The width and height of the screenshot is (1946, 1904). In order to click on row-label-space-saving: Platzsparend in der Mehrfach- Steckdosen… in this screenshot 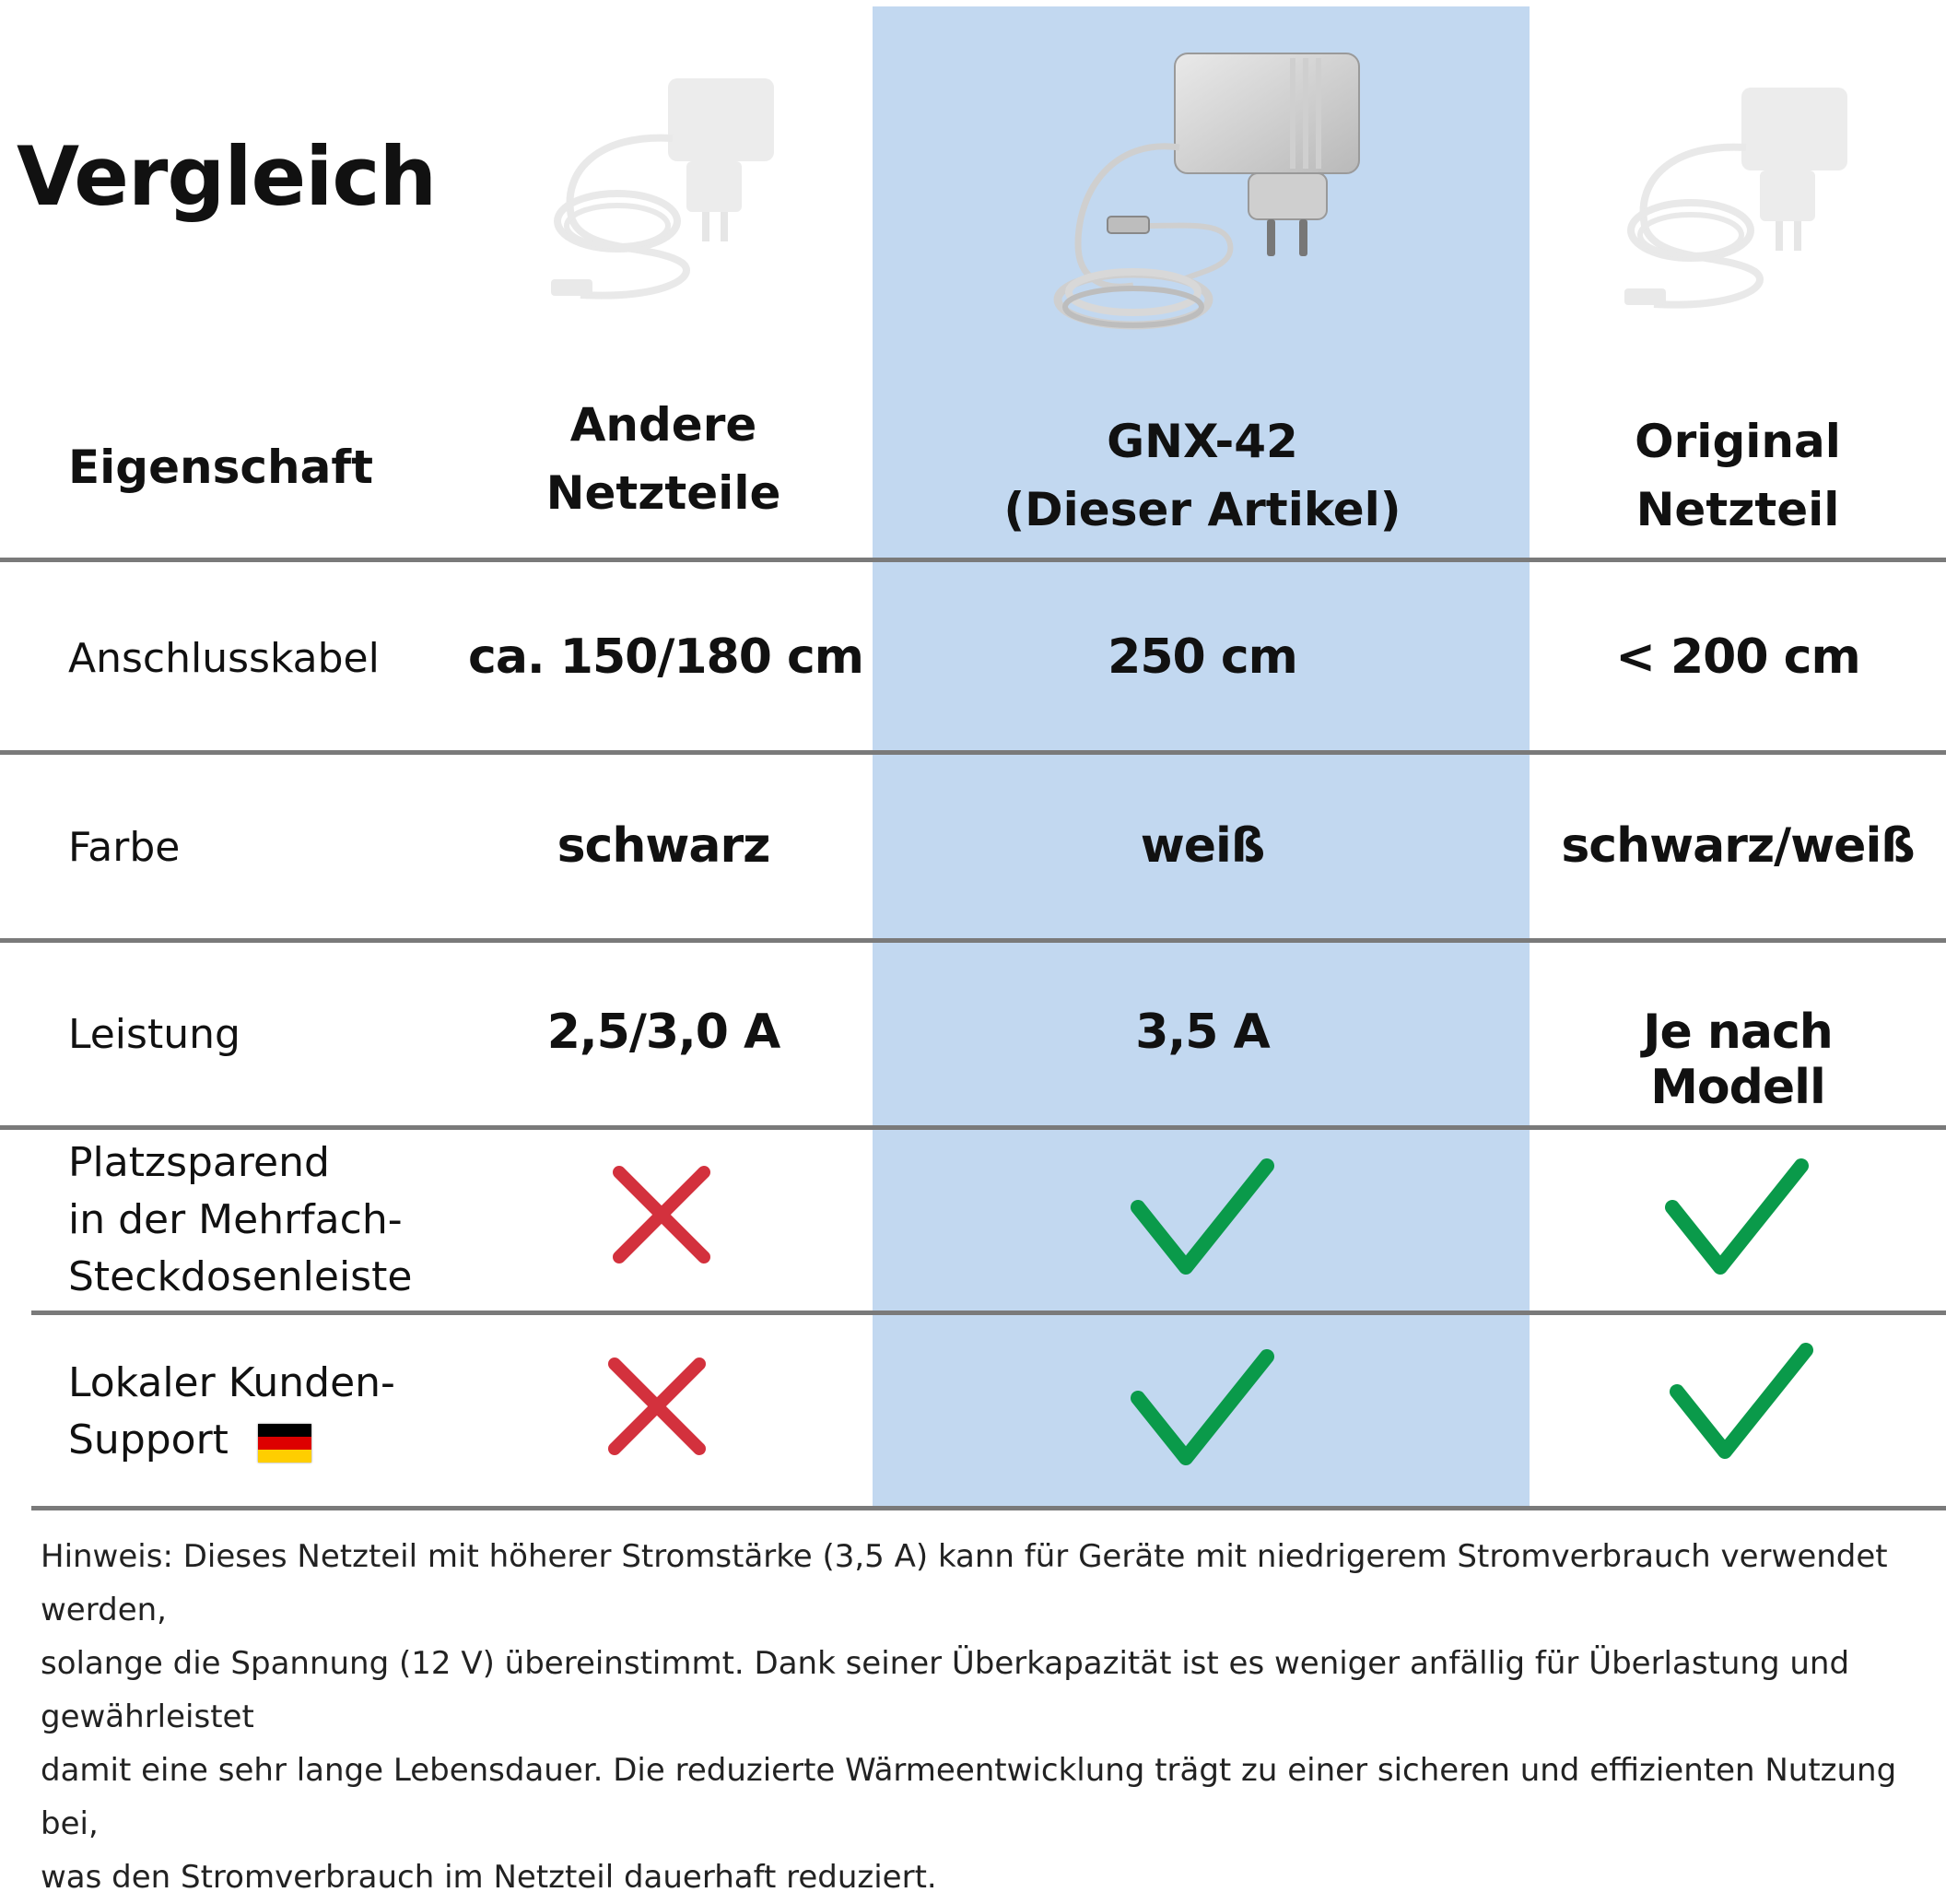, I will do `click(241, 1219)`.